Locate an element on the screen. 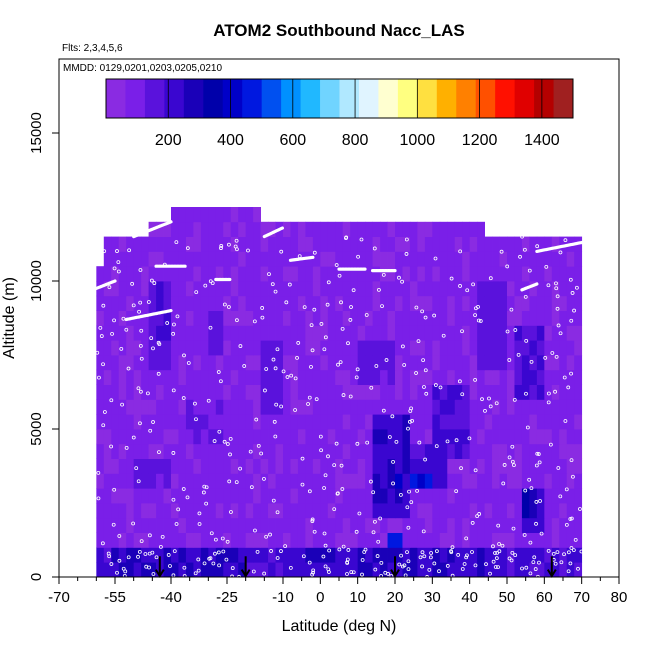 The height and width of the screenshot is (650, 650). y-tick-label: 0 is located at coordinates (36, 577).